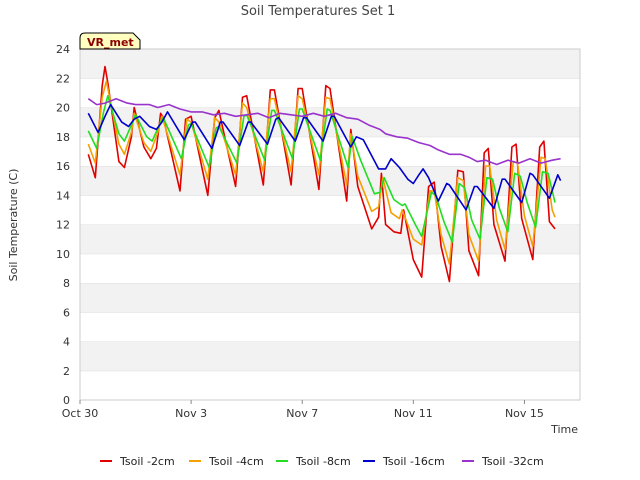 The width and height of the screenshot is (640, 480). What do you see at coordinates (63, 78) in the screenshot?
I see `y-tick-label: 22` at bounding box center [63, 78].